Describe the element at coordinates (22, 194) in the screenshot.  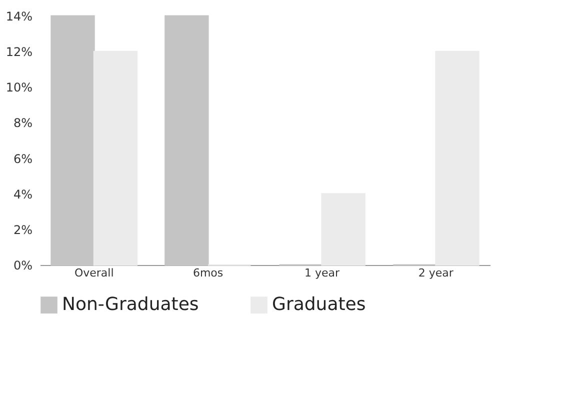
I see `y-tick-label: 4%` at that location.